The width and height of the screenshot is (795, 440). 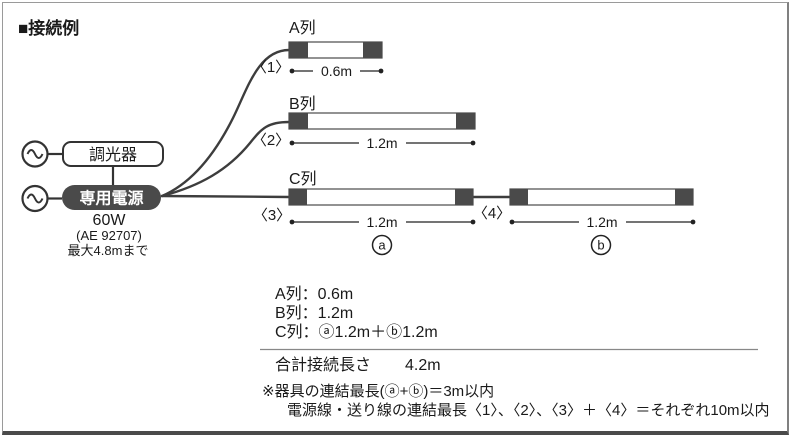 I want to click on dimension-label-a: 0.6m, so click(x=336, y=71).